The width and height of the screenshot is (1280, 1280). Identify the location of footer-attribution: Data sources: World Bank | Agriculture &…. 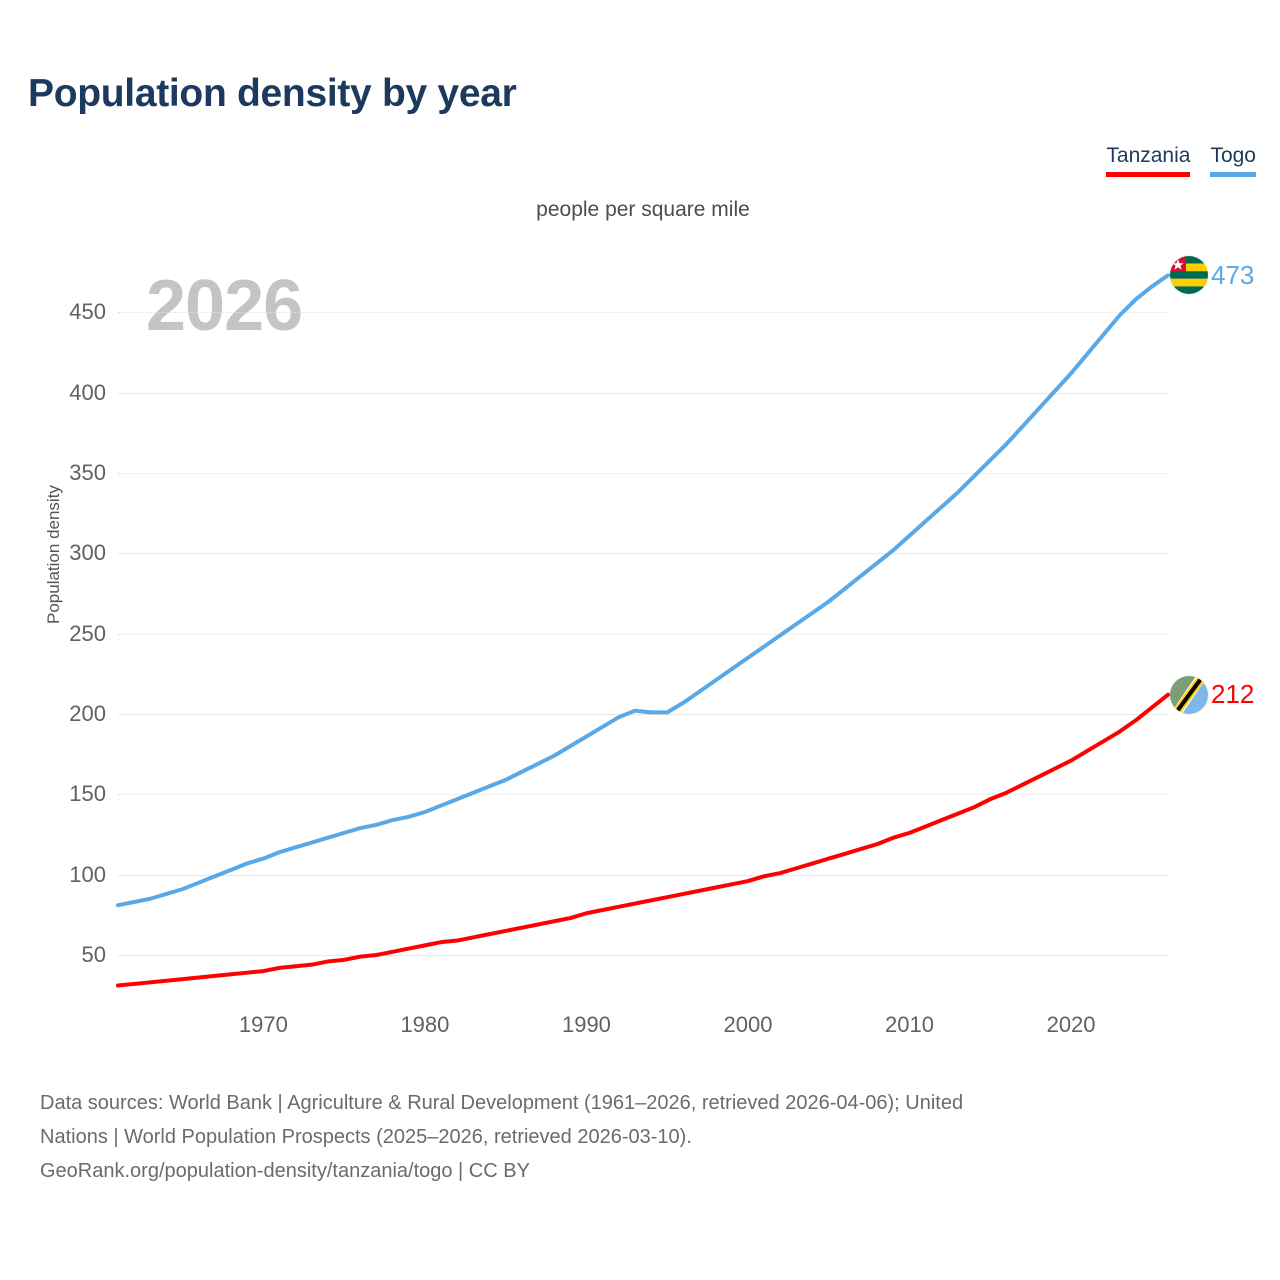
(647, 1137).